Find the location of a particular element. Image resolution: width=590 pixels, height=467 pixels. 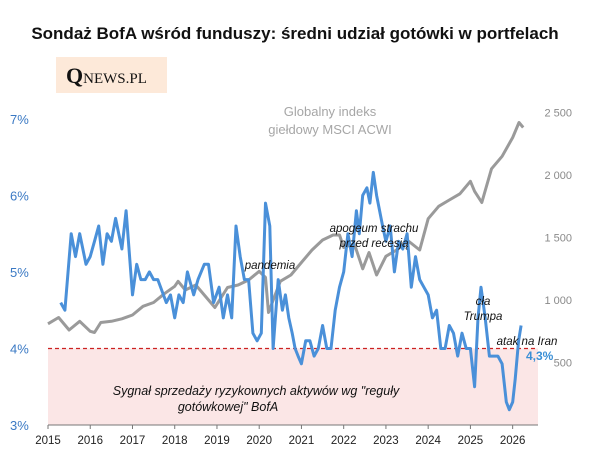

annotation-iran: atak na Iran is located at coordinates (527, 342).